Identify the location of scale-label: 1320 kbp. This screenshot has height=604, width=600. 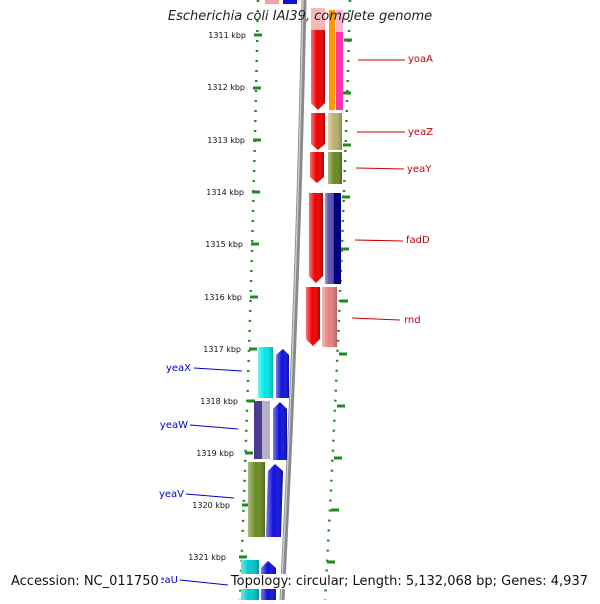
(211, 505).